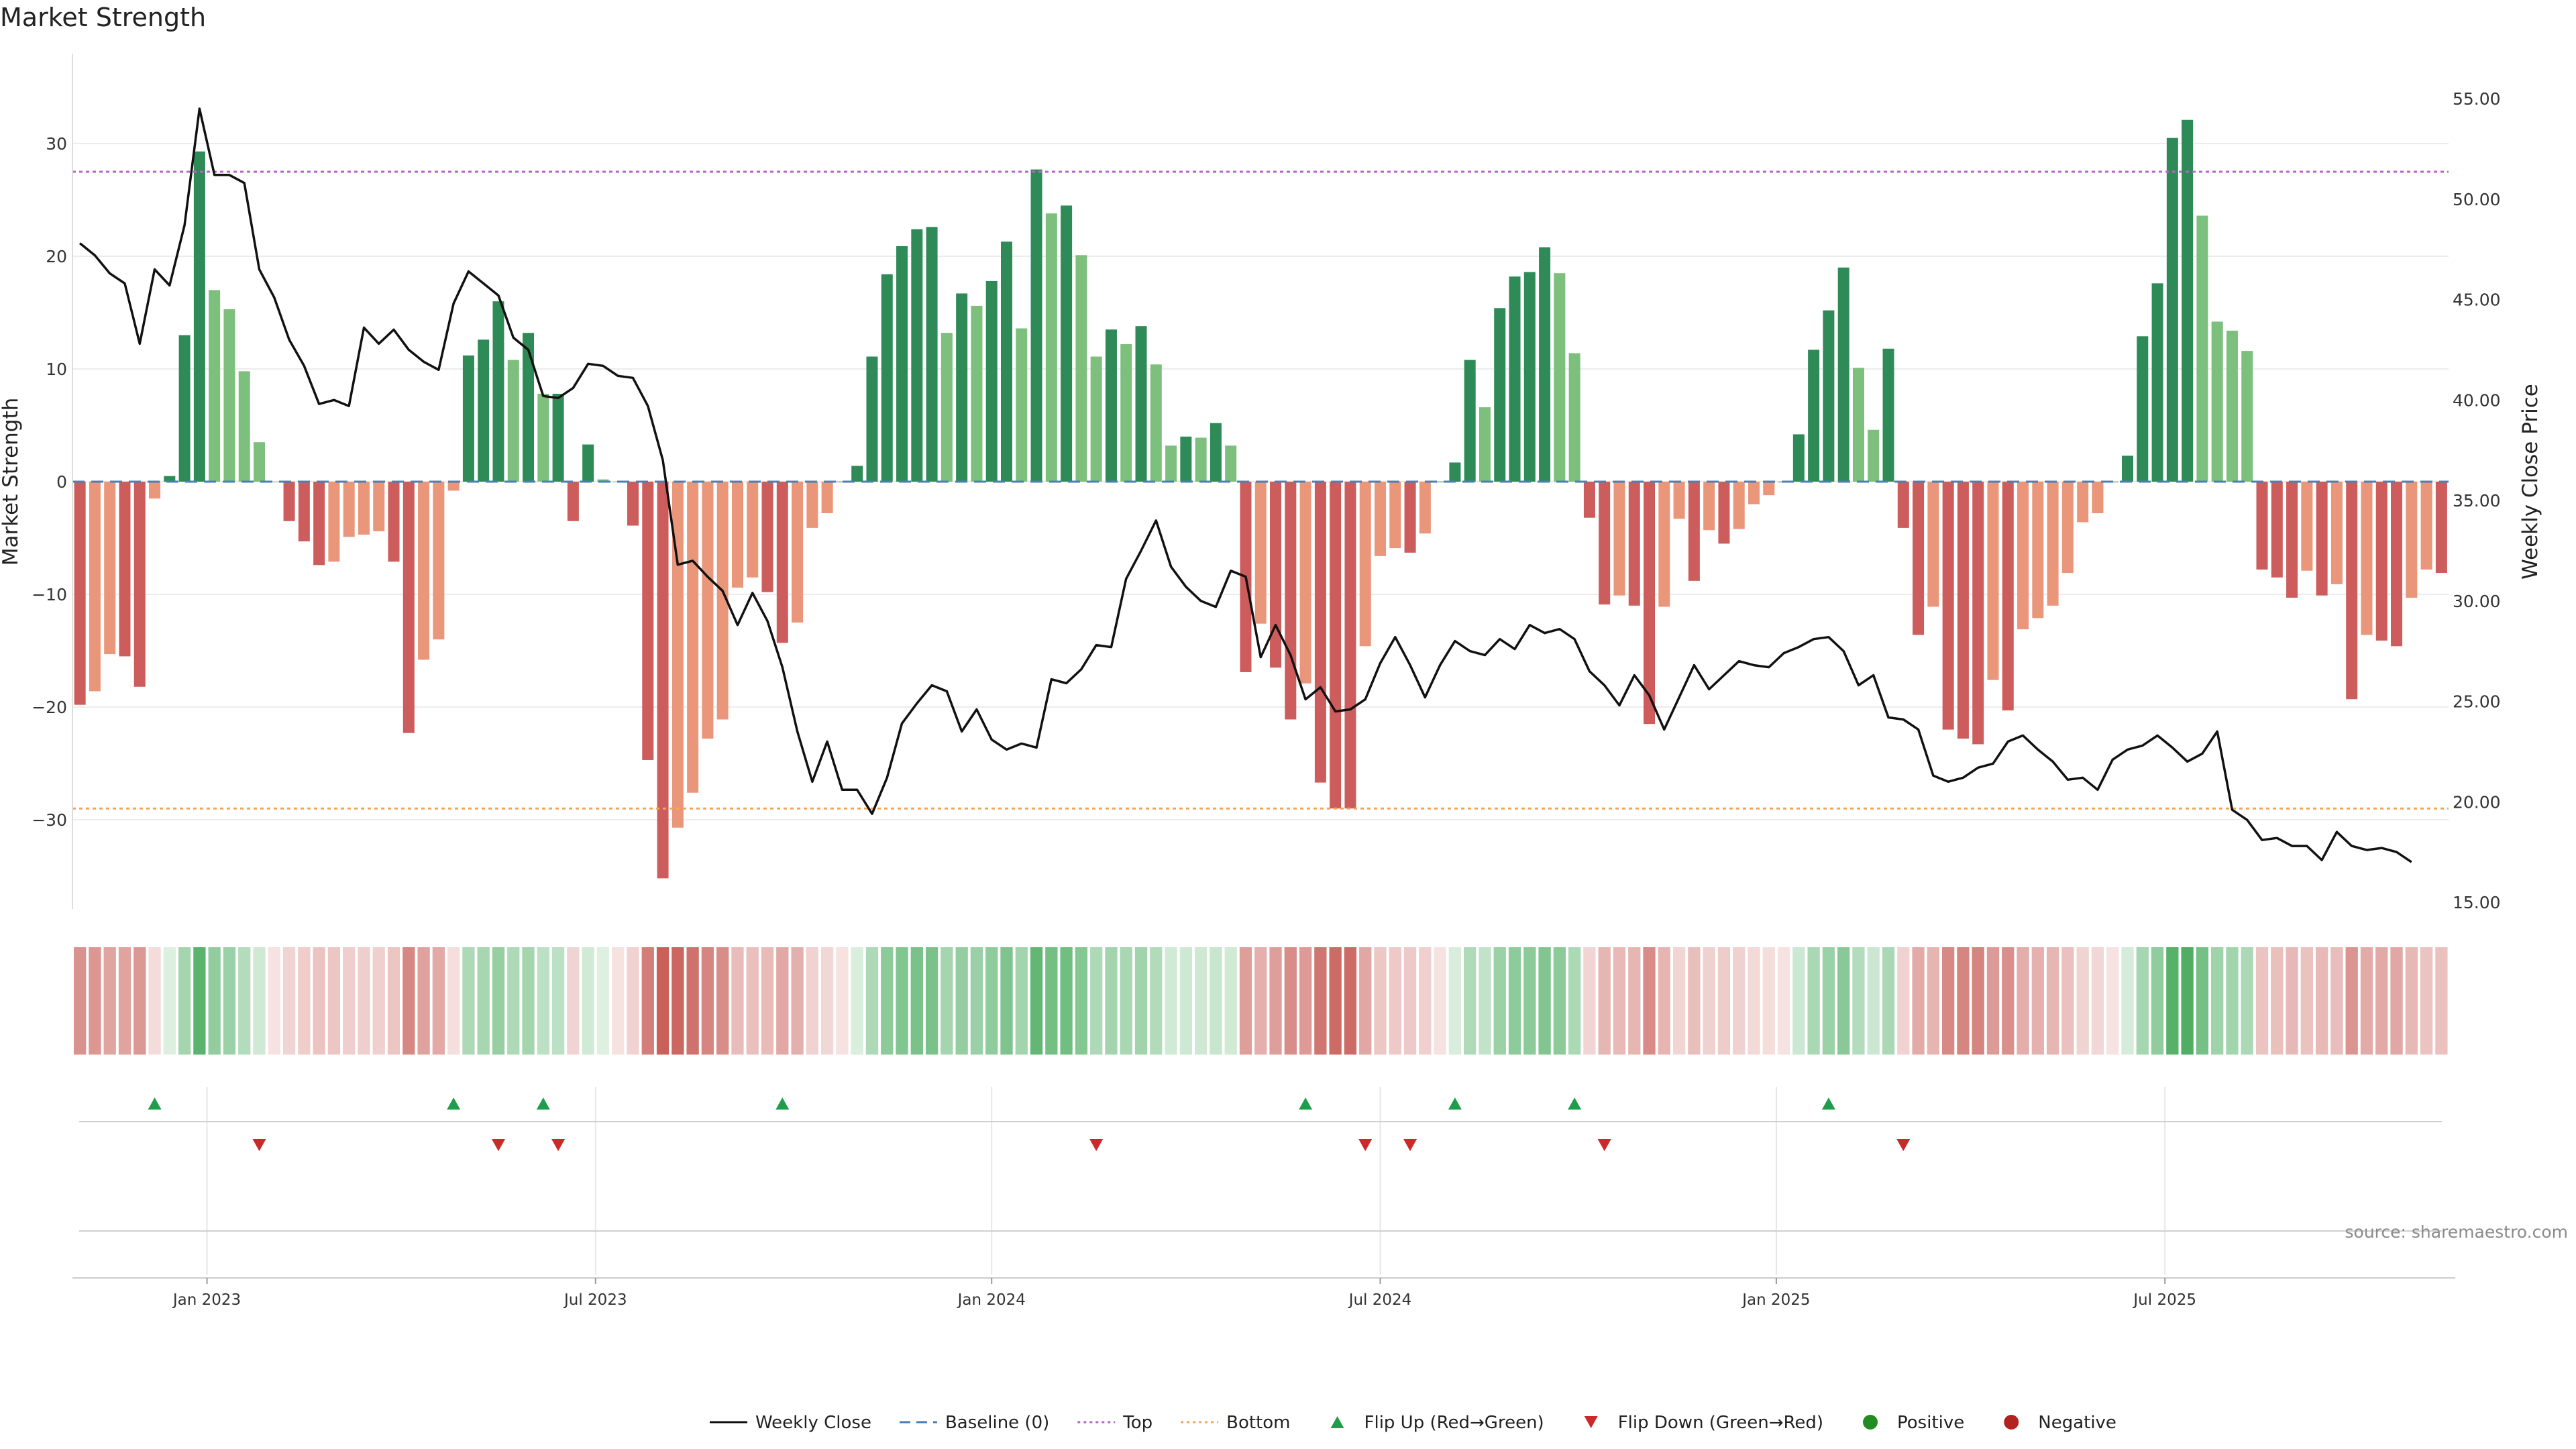 The width and height of the screenshot is (2576, 1449). I want to click on y2-tick-label: 50.00, so click(2477, 199).